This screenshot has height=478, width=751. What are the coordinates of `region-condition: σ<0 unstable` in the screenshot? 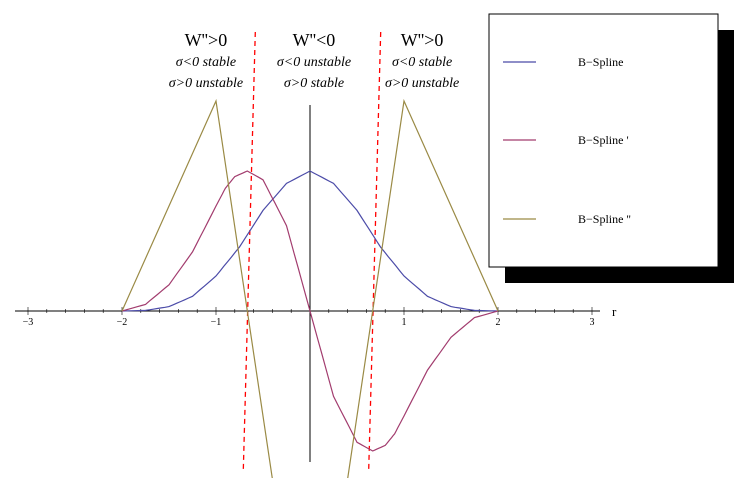 It's located at (314, 62).